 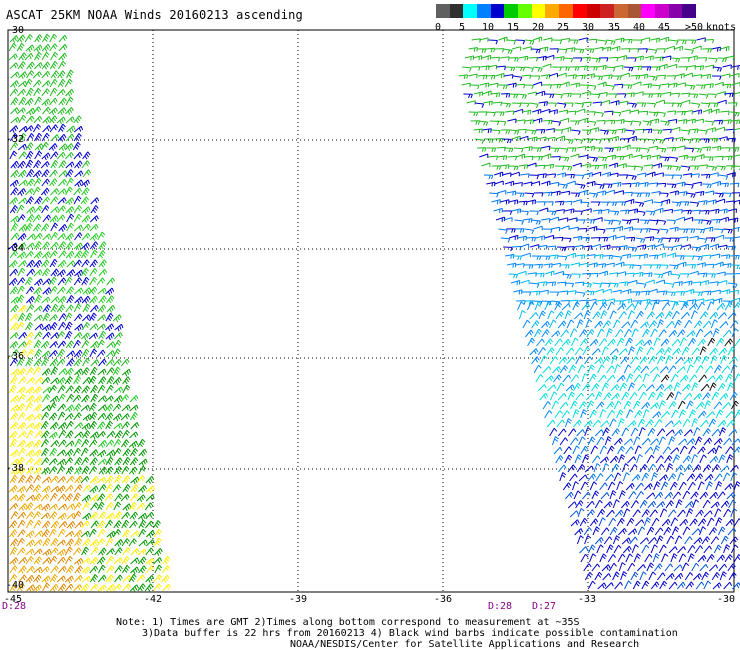 What do you see at coordinates (588, 27) in the screenshot?
I see `colorbar-label-30: 30` at bounding box center [588, 27].